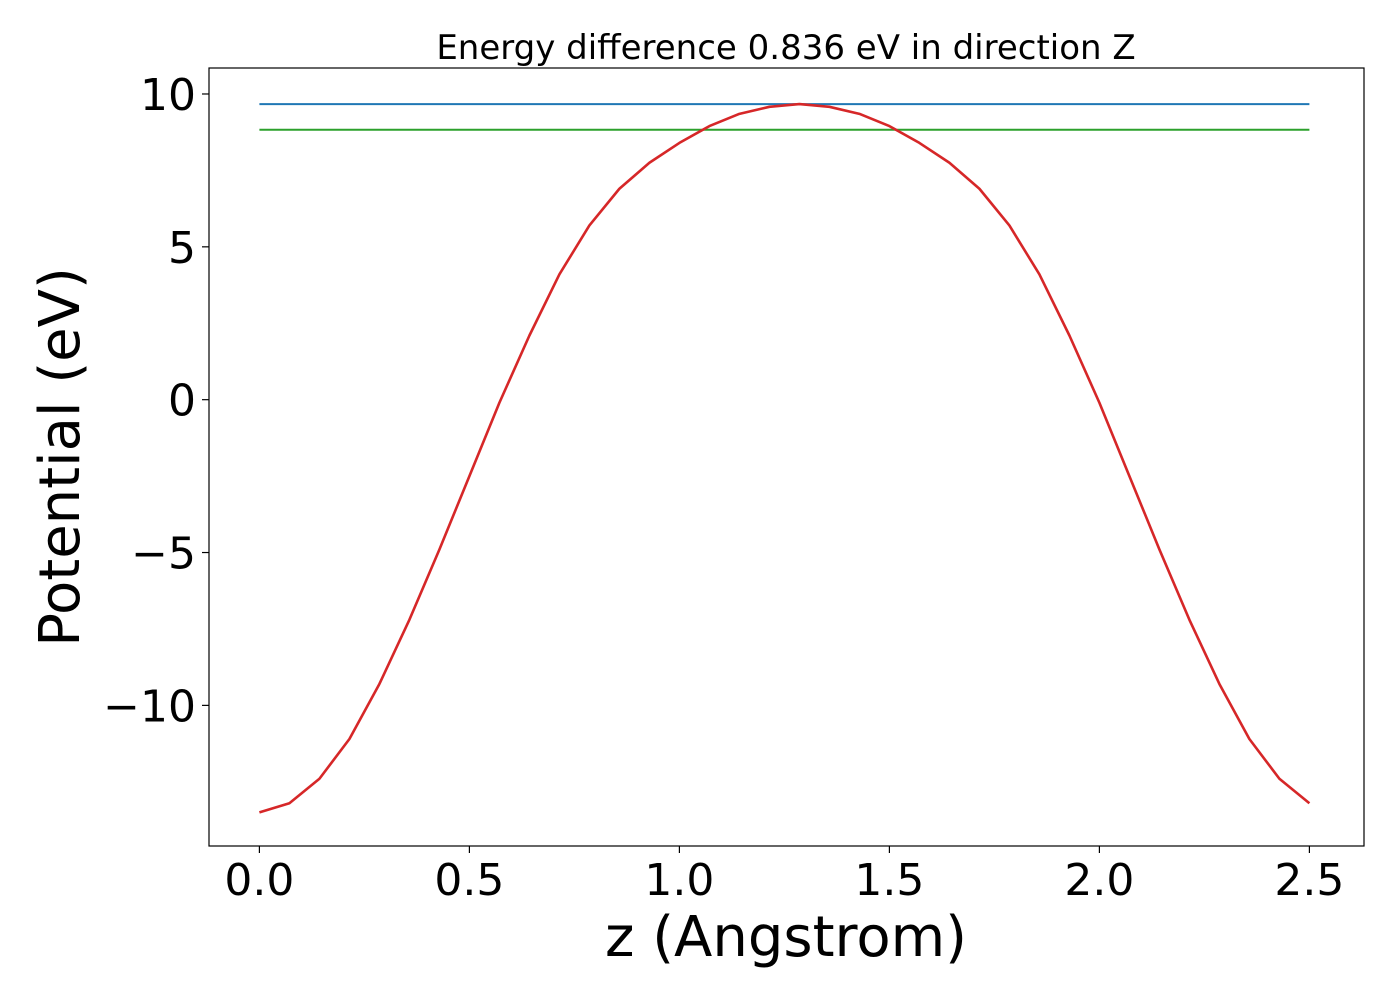  I want to click on y-tick-label: 0, so click(182, 401).